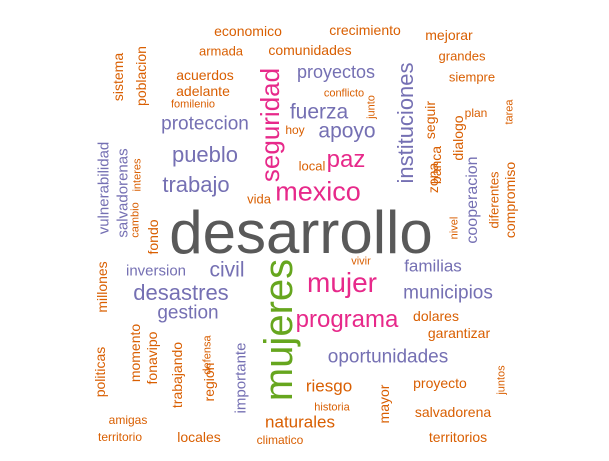 The image size is (609, 461). What do you see at coordinates (384, 404) in the screenshot?
I see `word-mayor: mayor` at bounding box center [384, 404].